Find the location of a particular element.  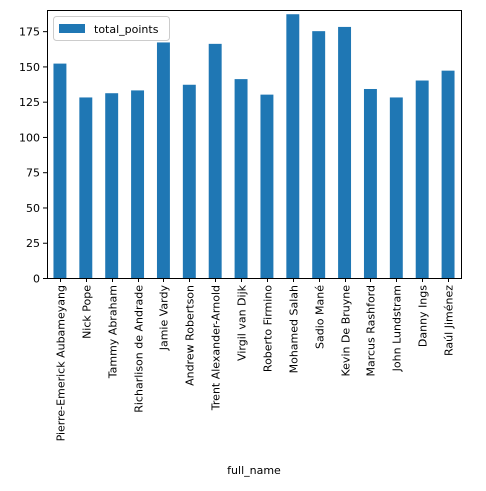

x-tick-label: Nick Pope is located at coordinates (87, 312).